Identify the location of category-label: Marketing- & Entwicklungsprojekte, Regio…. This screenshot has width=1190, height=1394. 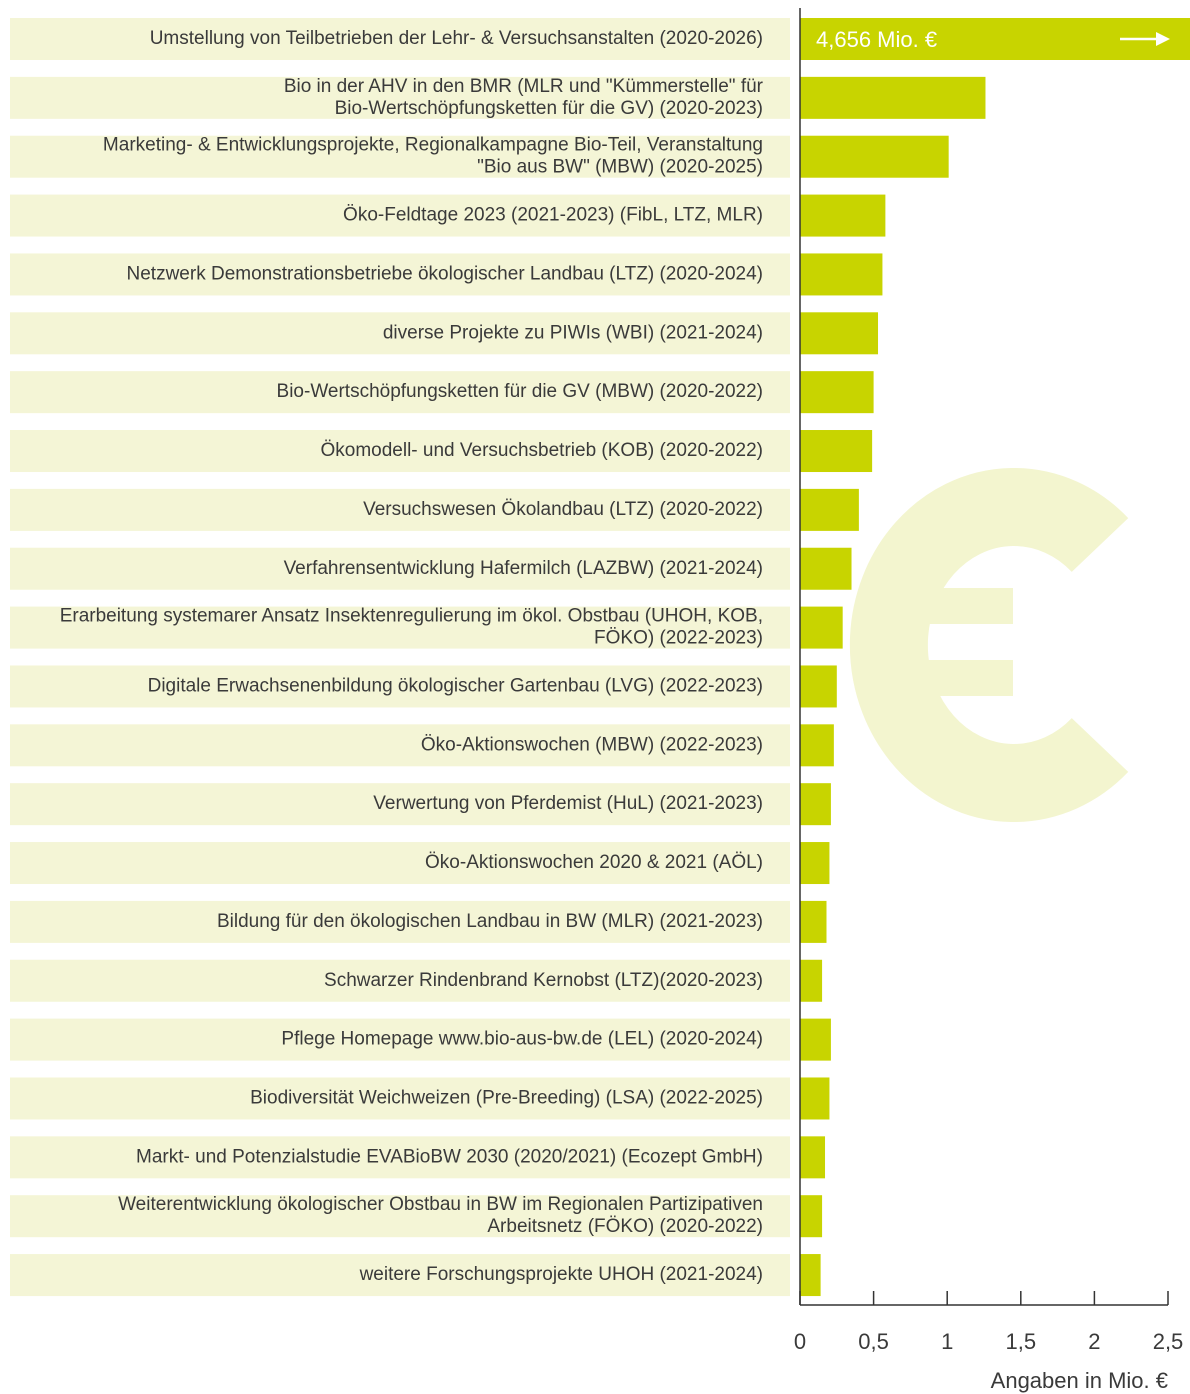
(433, 145).